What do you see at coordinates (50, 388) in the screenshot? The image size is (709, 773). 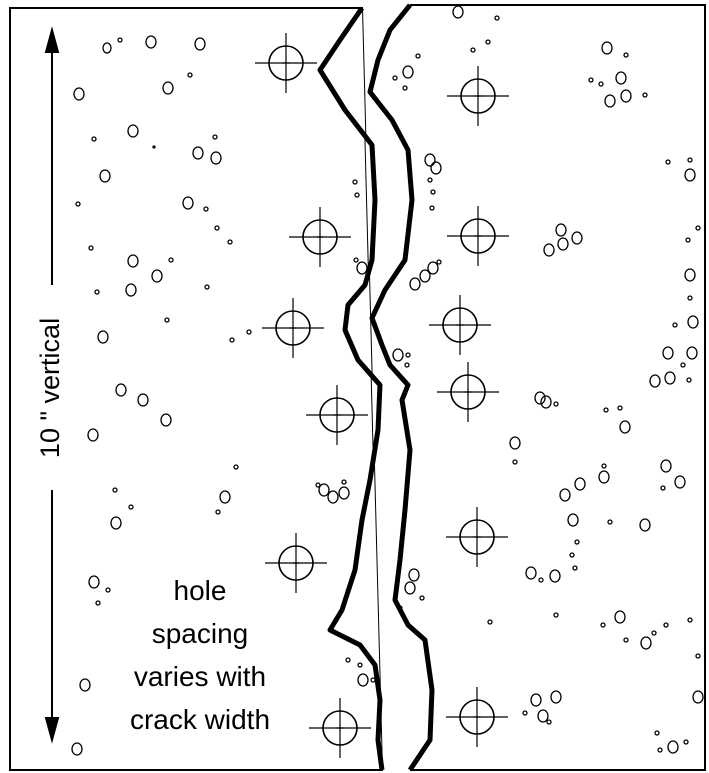 I see `dimension-label: 10 " vertical` at bounding box center [50, 388].